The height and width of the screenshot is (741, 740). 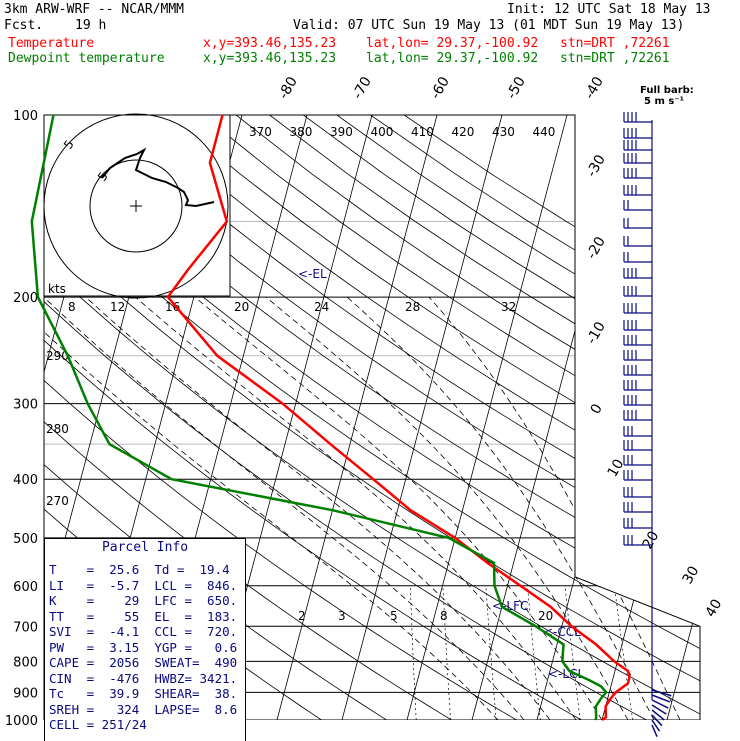 I want to click on isotherm-label--50: -50, so click(x=516, y=88).